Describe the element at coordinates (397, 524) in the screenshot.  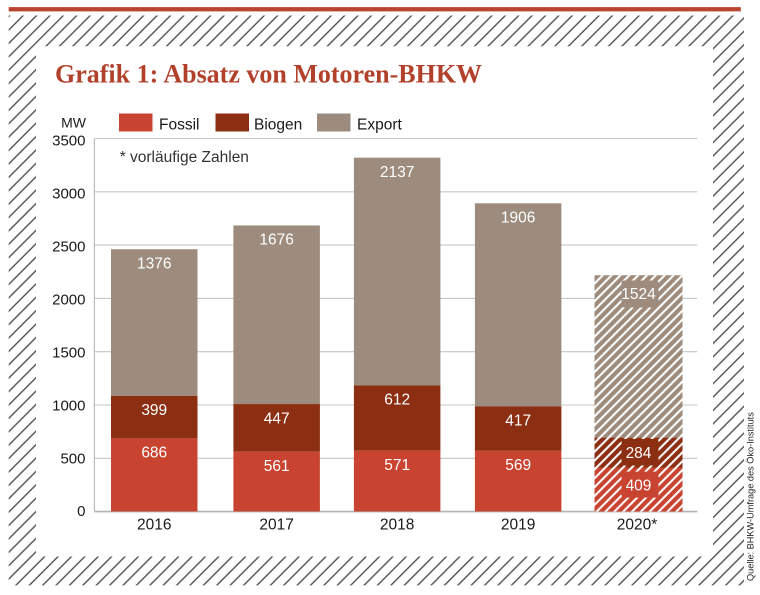
I see `svg-text: 2018` at that location.